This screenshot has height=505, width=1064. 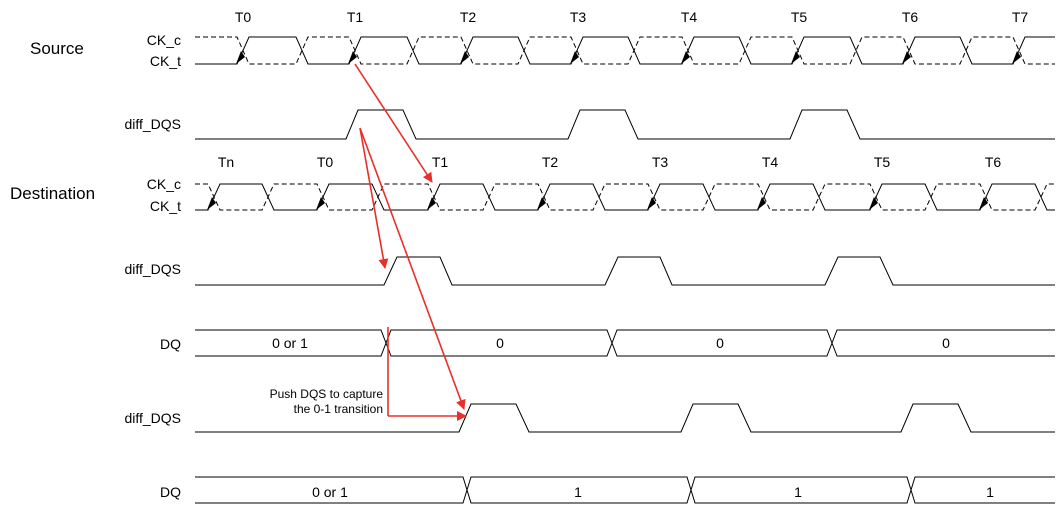 I want to click on source-tick-label: T3, so click(x=578, y=17).